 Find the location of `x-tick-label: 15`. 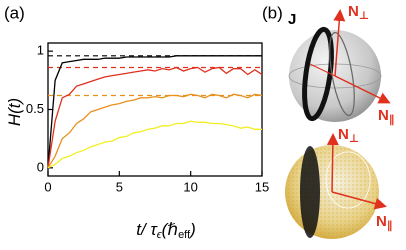

x-tick-label: 15 is located at coordinates (262, 186).